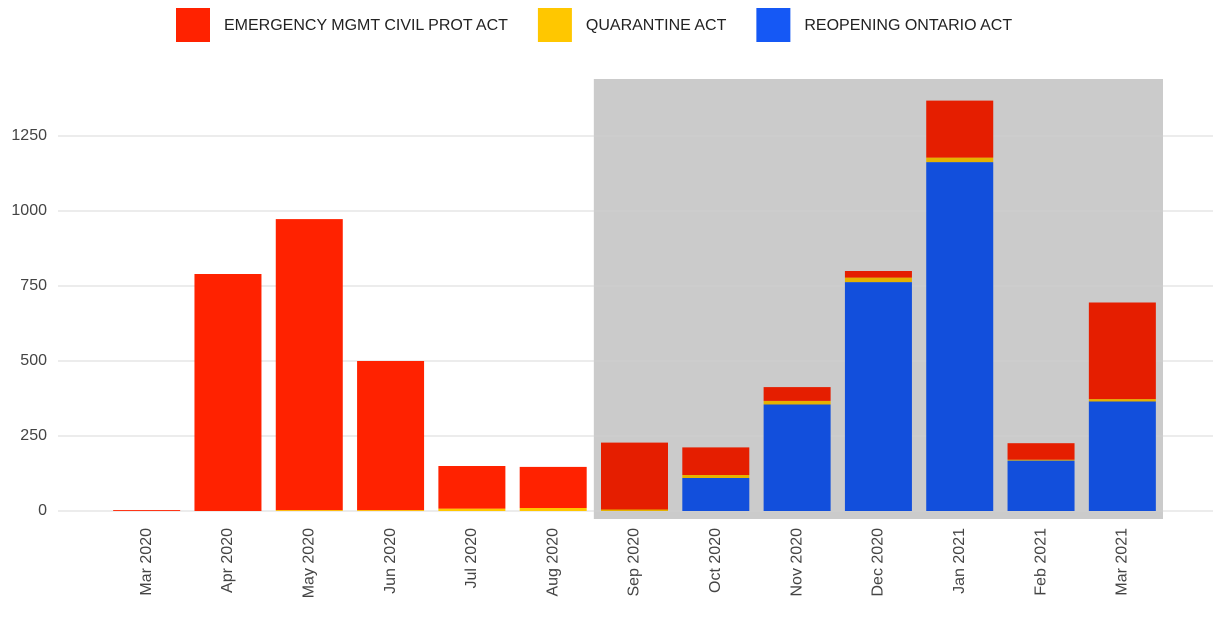  Describe the element at coordinates (33, 360) in the screenshot. I see `y-tick-label: 500` at that location.